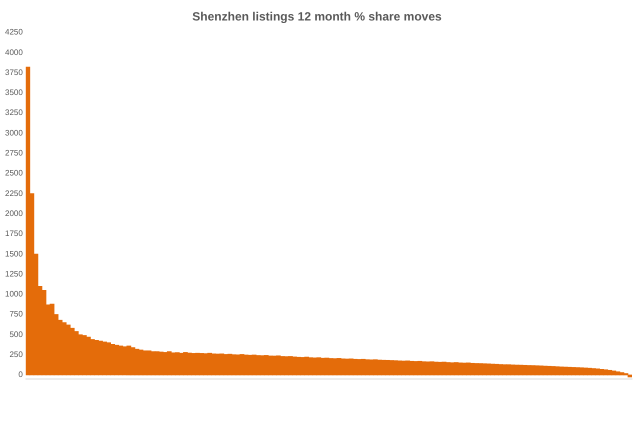  What do you see at coordinates (14, 273) in the screenshot?
I see `y-tick-label: 1250` at bounding box center [14, 273].